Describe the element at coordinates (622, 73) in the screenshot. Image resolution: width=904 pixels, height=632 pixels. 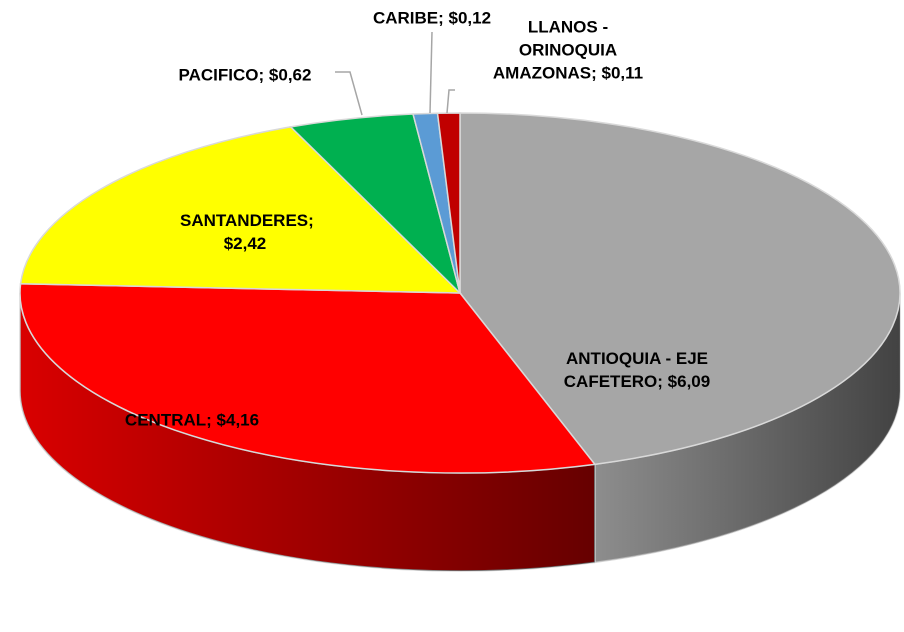
I see `label-value: $0,11` at that location.